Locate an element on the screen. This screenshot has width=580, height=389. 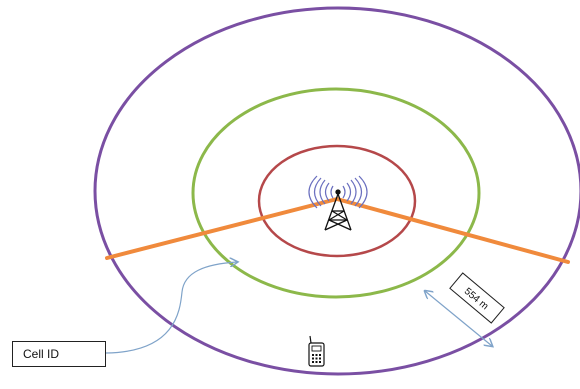
cell-tower-icon is located at coordinates (338, 210).